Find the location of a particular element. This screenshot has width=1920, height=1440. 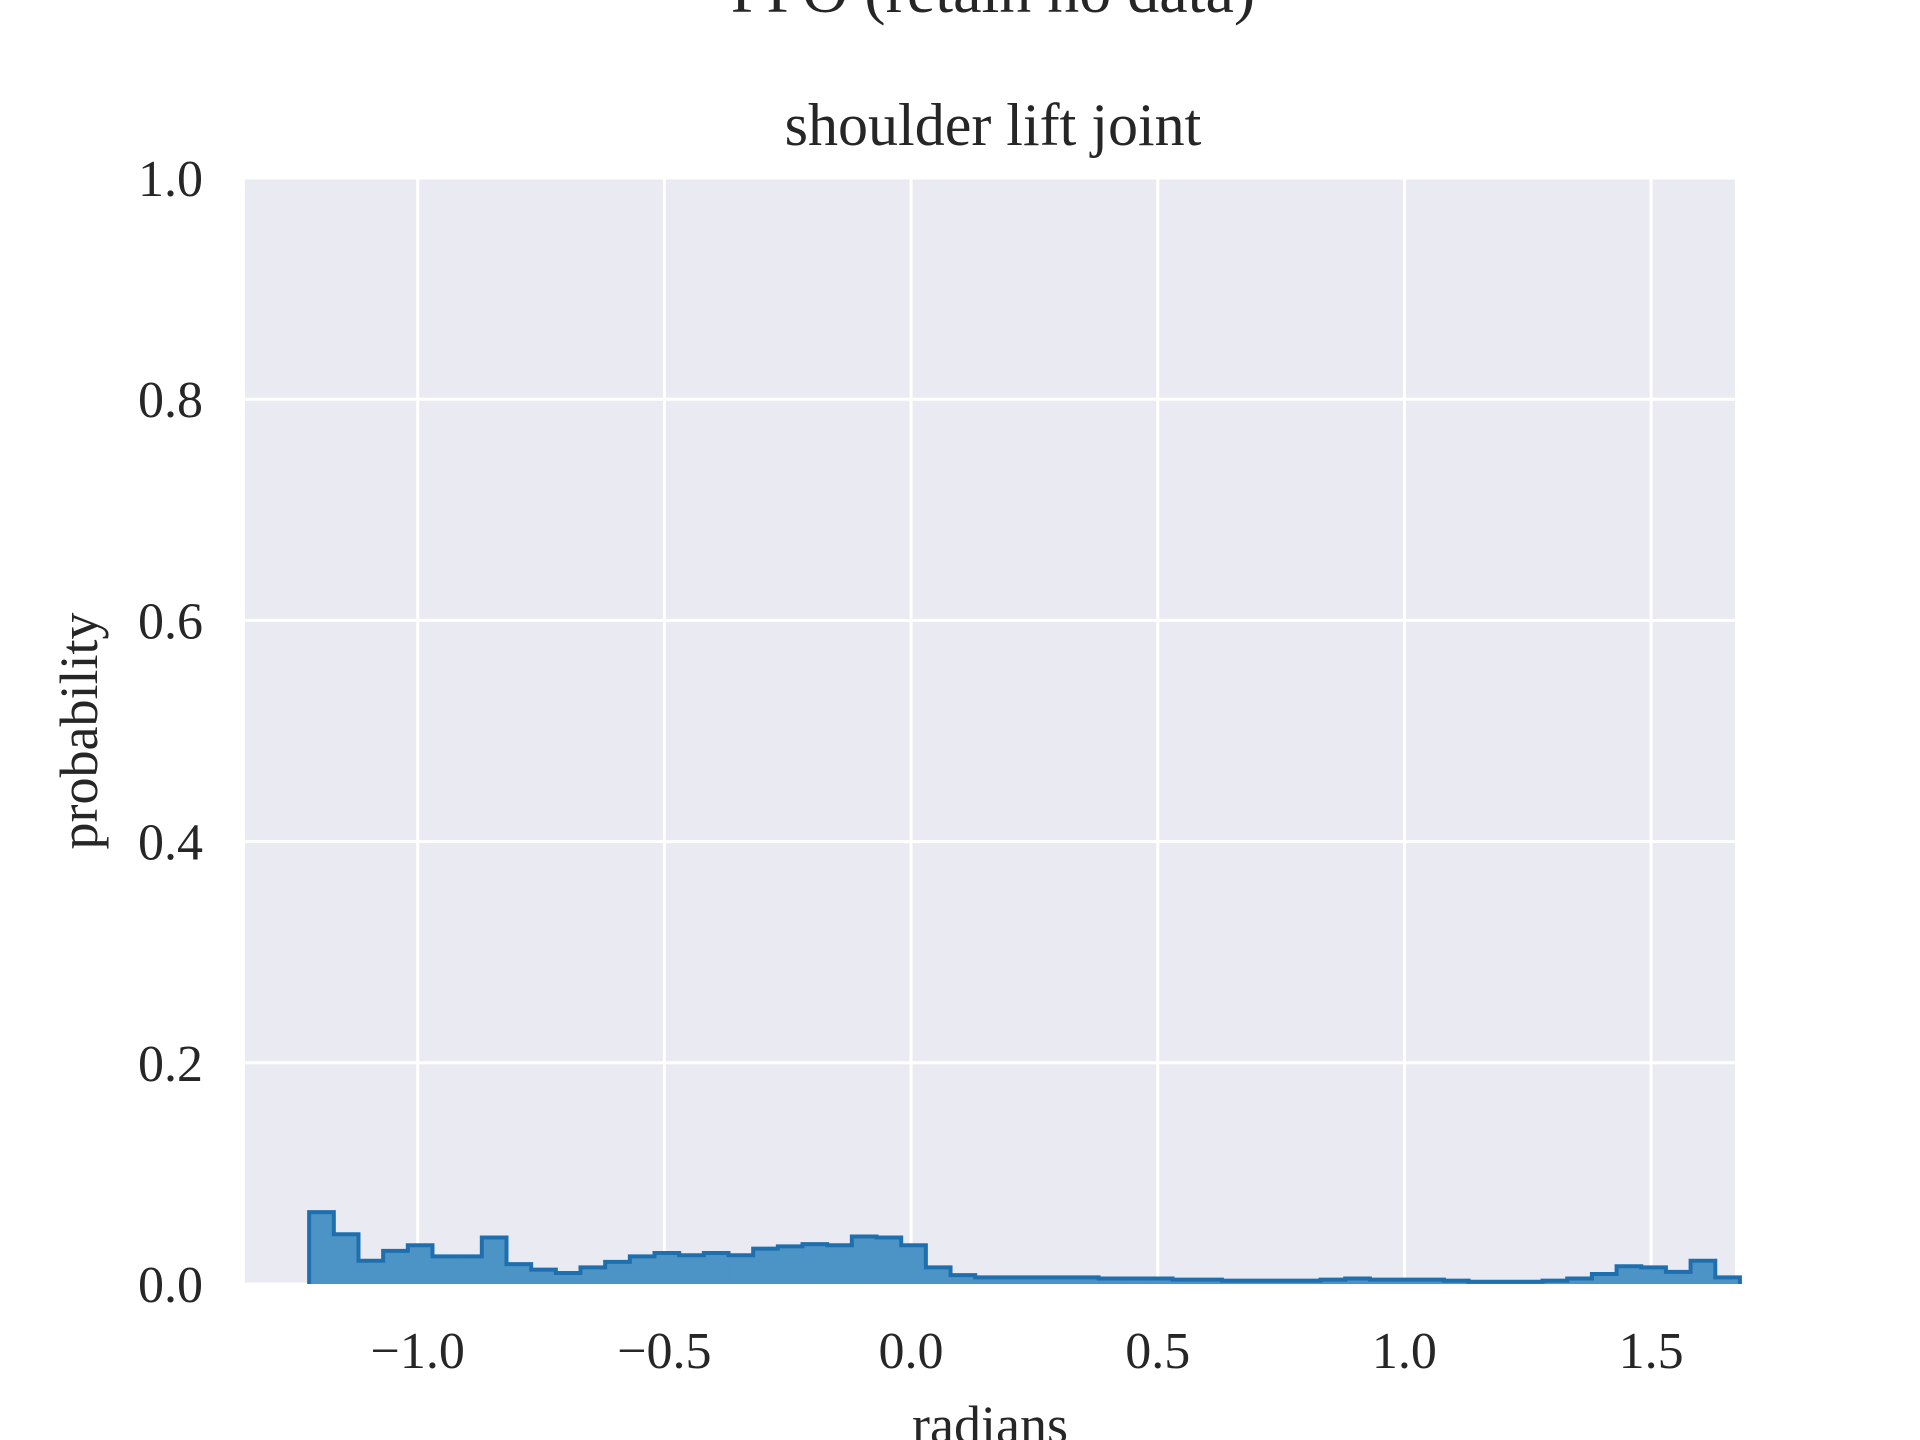

x-tick-label: −0.5 is located at coordinates (664, 1351).